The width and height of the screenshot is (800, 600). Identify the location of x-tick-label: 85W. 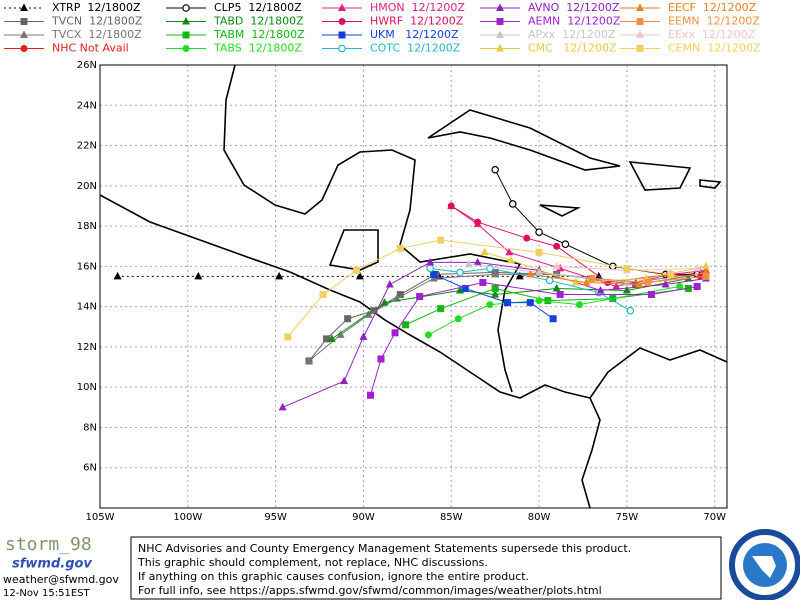
(451, 517).